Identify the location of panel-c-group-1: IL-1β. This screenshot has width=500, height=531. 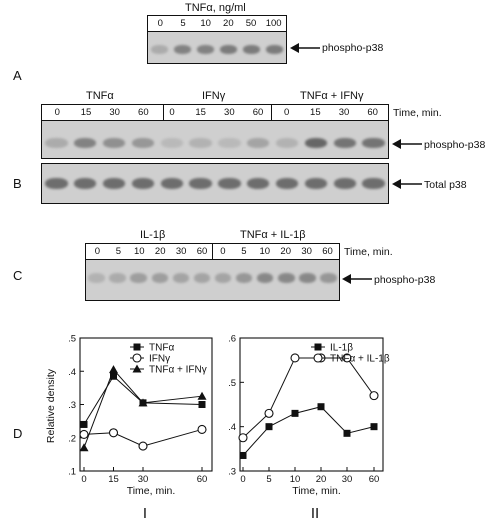
(153, 235).